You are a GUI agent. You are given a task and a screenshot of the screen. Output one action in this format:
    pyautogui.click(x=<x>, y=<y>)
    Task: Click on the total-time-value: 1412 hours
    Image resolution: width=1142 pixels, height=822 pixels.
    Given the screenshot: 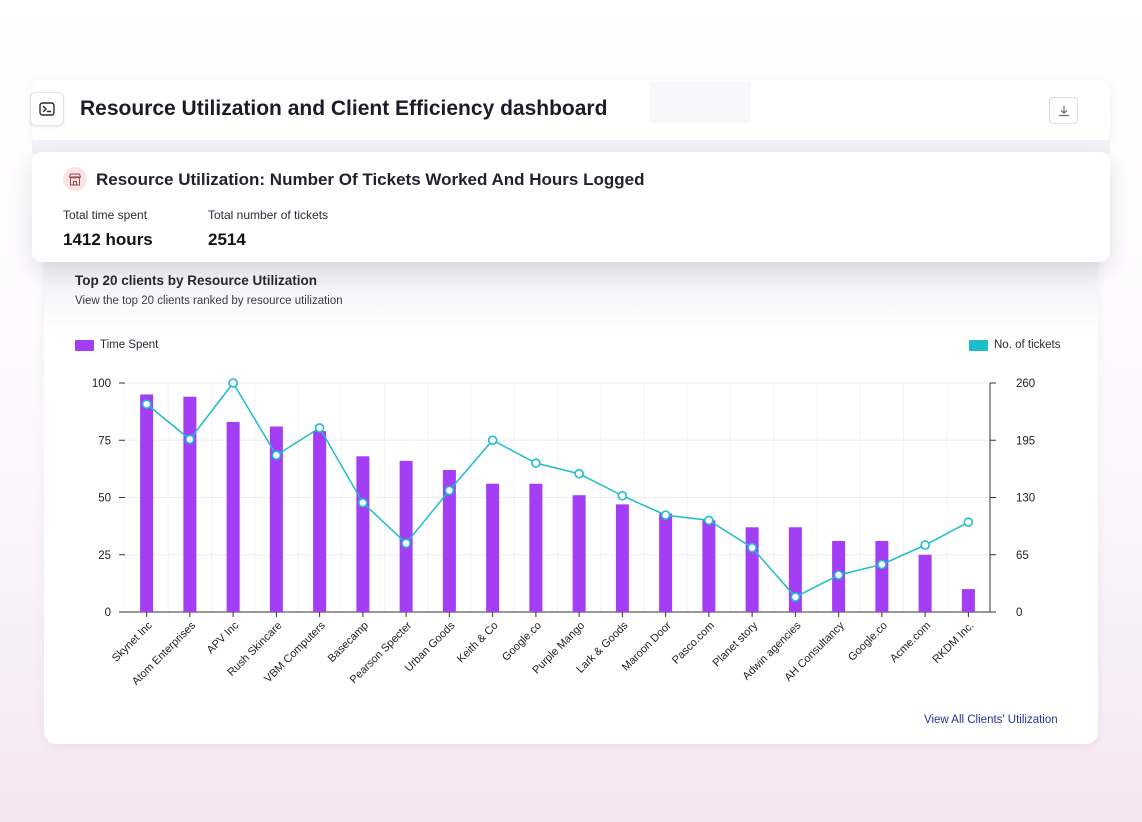 What is the action you would take?
    pyautogui.click(x=108, y=239)
    